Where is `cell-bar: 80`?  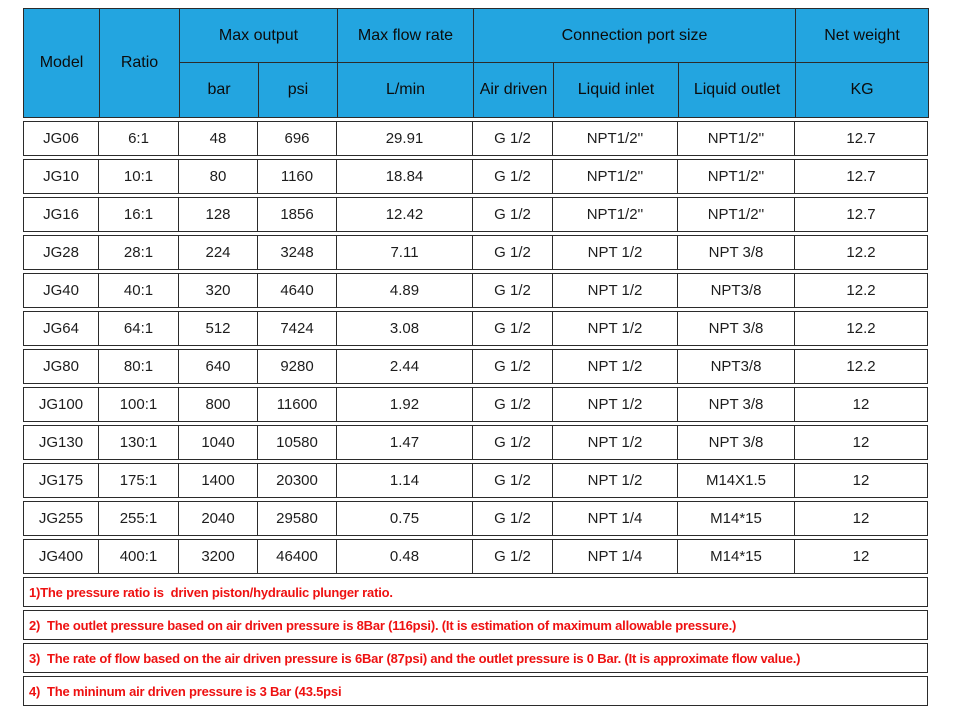
cell-bar: 80 is located at coordinates (218, 176).